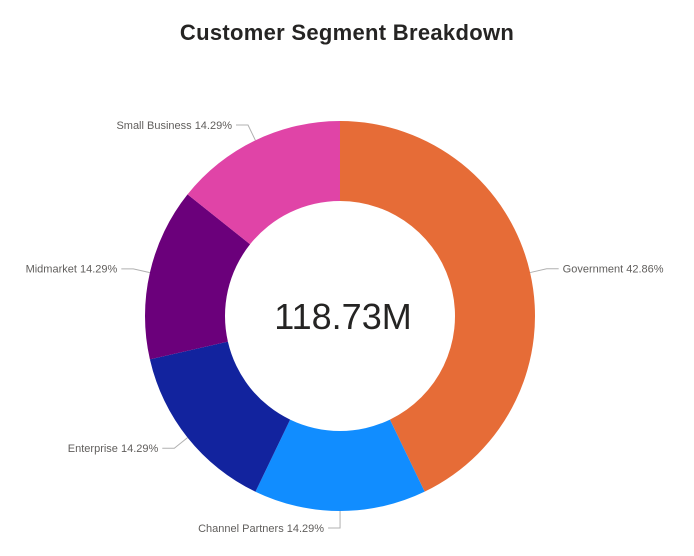 The width and height of the screenshot is (694, 556). Describe the element at coordinates (334, 519) in the screenshot. I see `leader-line-channel-partners` at that location.